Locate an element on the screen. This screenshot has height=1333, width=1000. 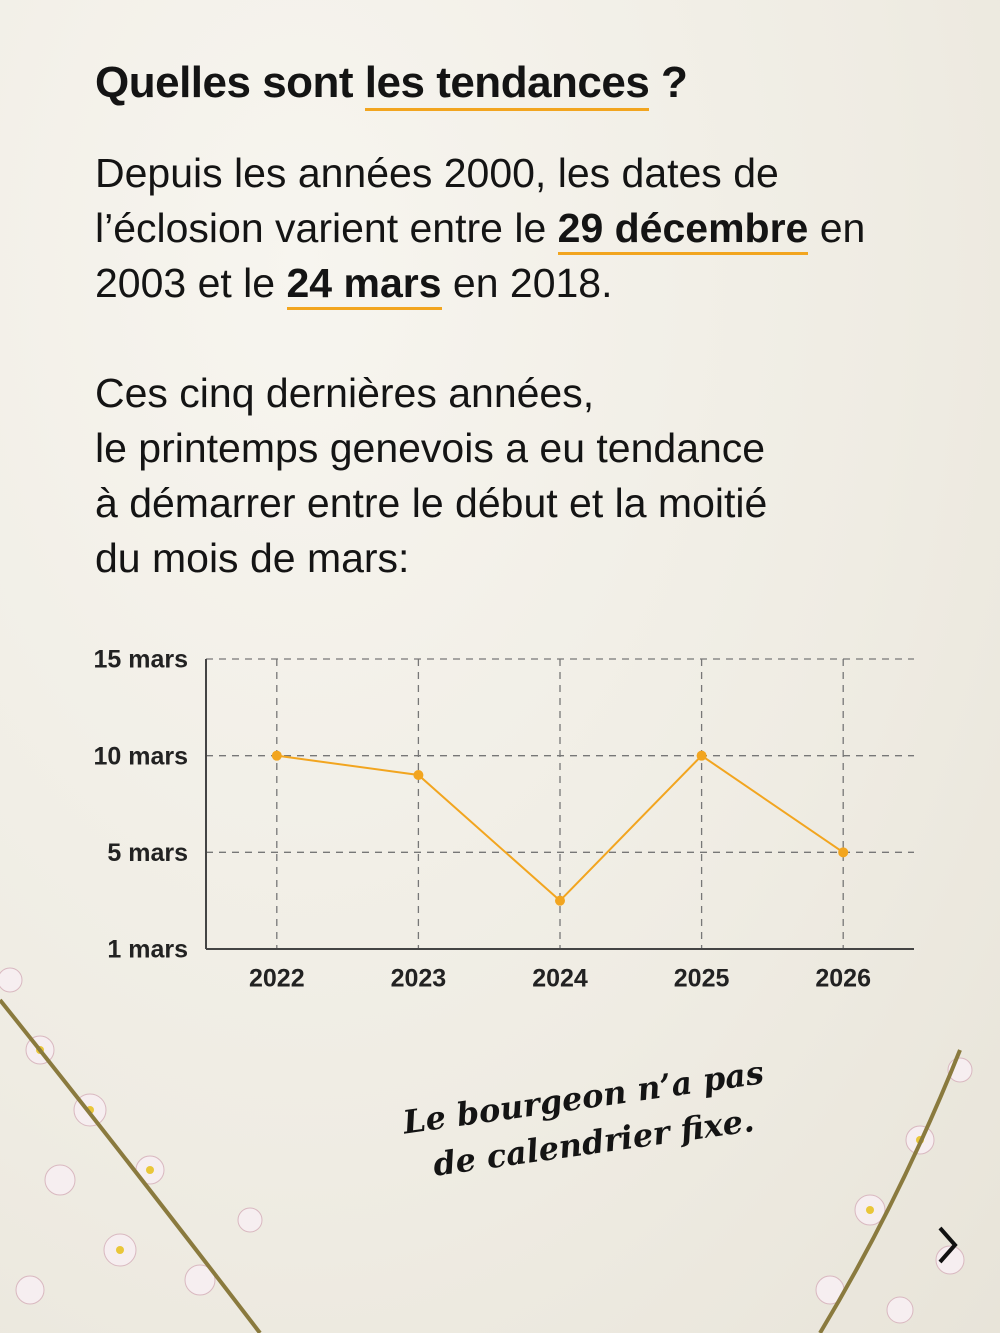
heading: Quelles sont les tendances ? is located at coordinates (391, 84).